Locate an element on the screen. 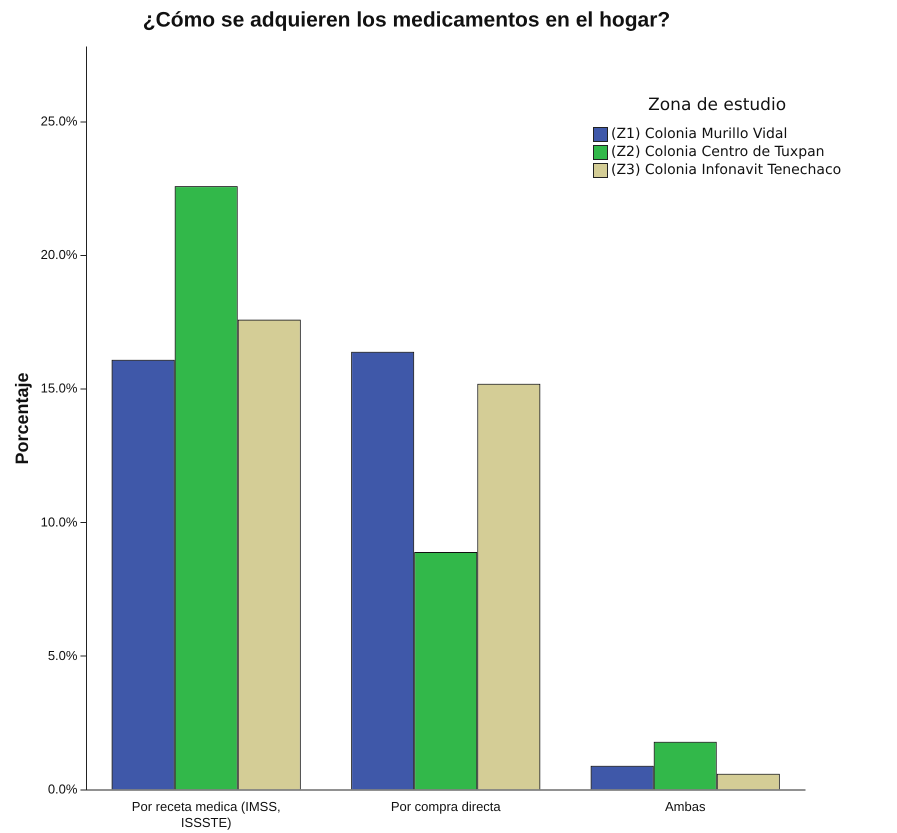 Image resolution: width=897 pixels, height=833 pixels. legend-label: (Z3) Colonia Infonavit Tenechaco is located at coordinates (726, 170).